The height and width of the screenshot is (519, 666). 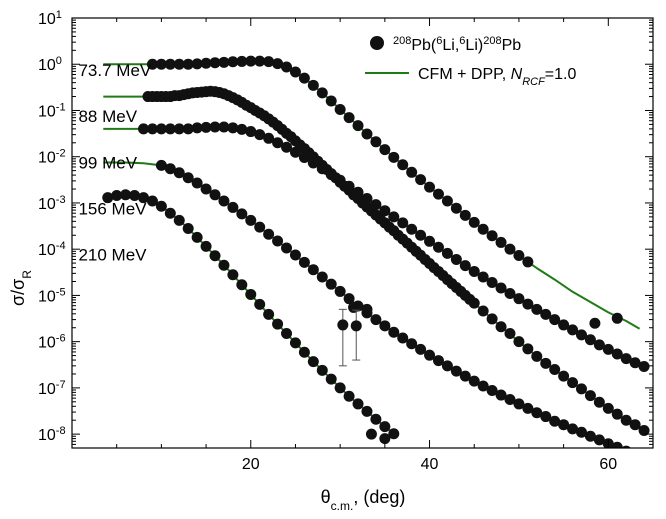 What do you see at coordinates (52, 203) in the screenshot?
I see `y-tick-label: 10⁻³` at bounding box center [52, 203].